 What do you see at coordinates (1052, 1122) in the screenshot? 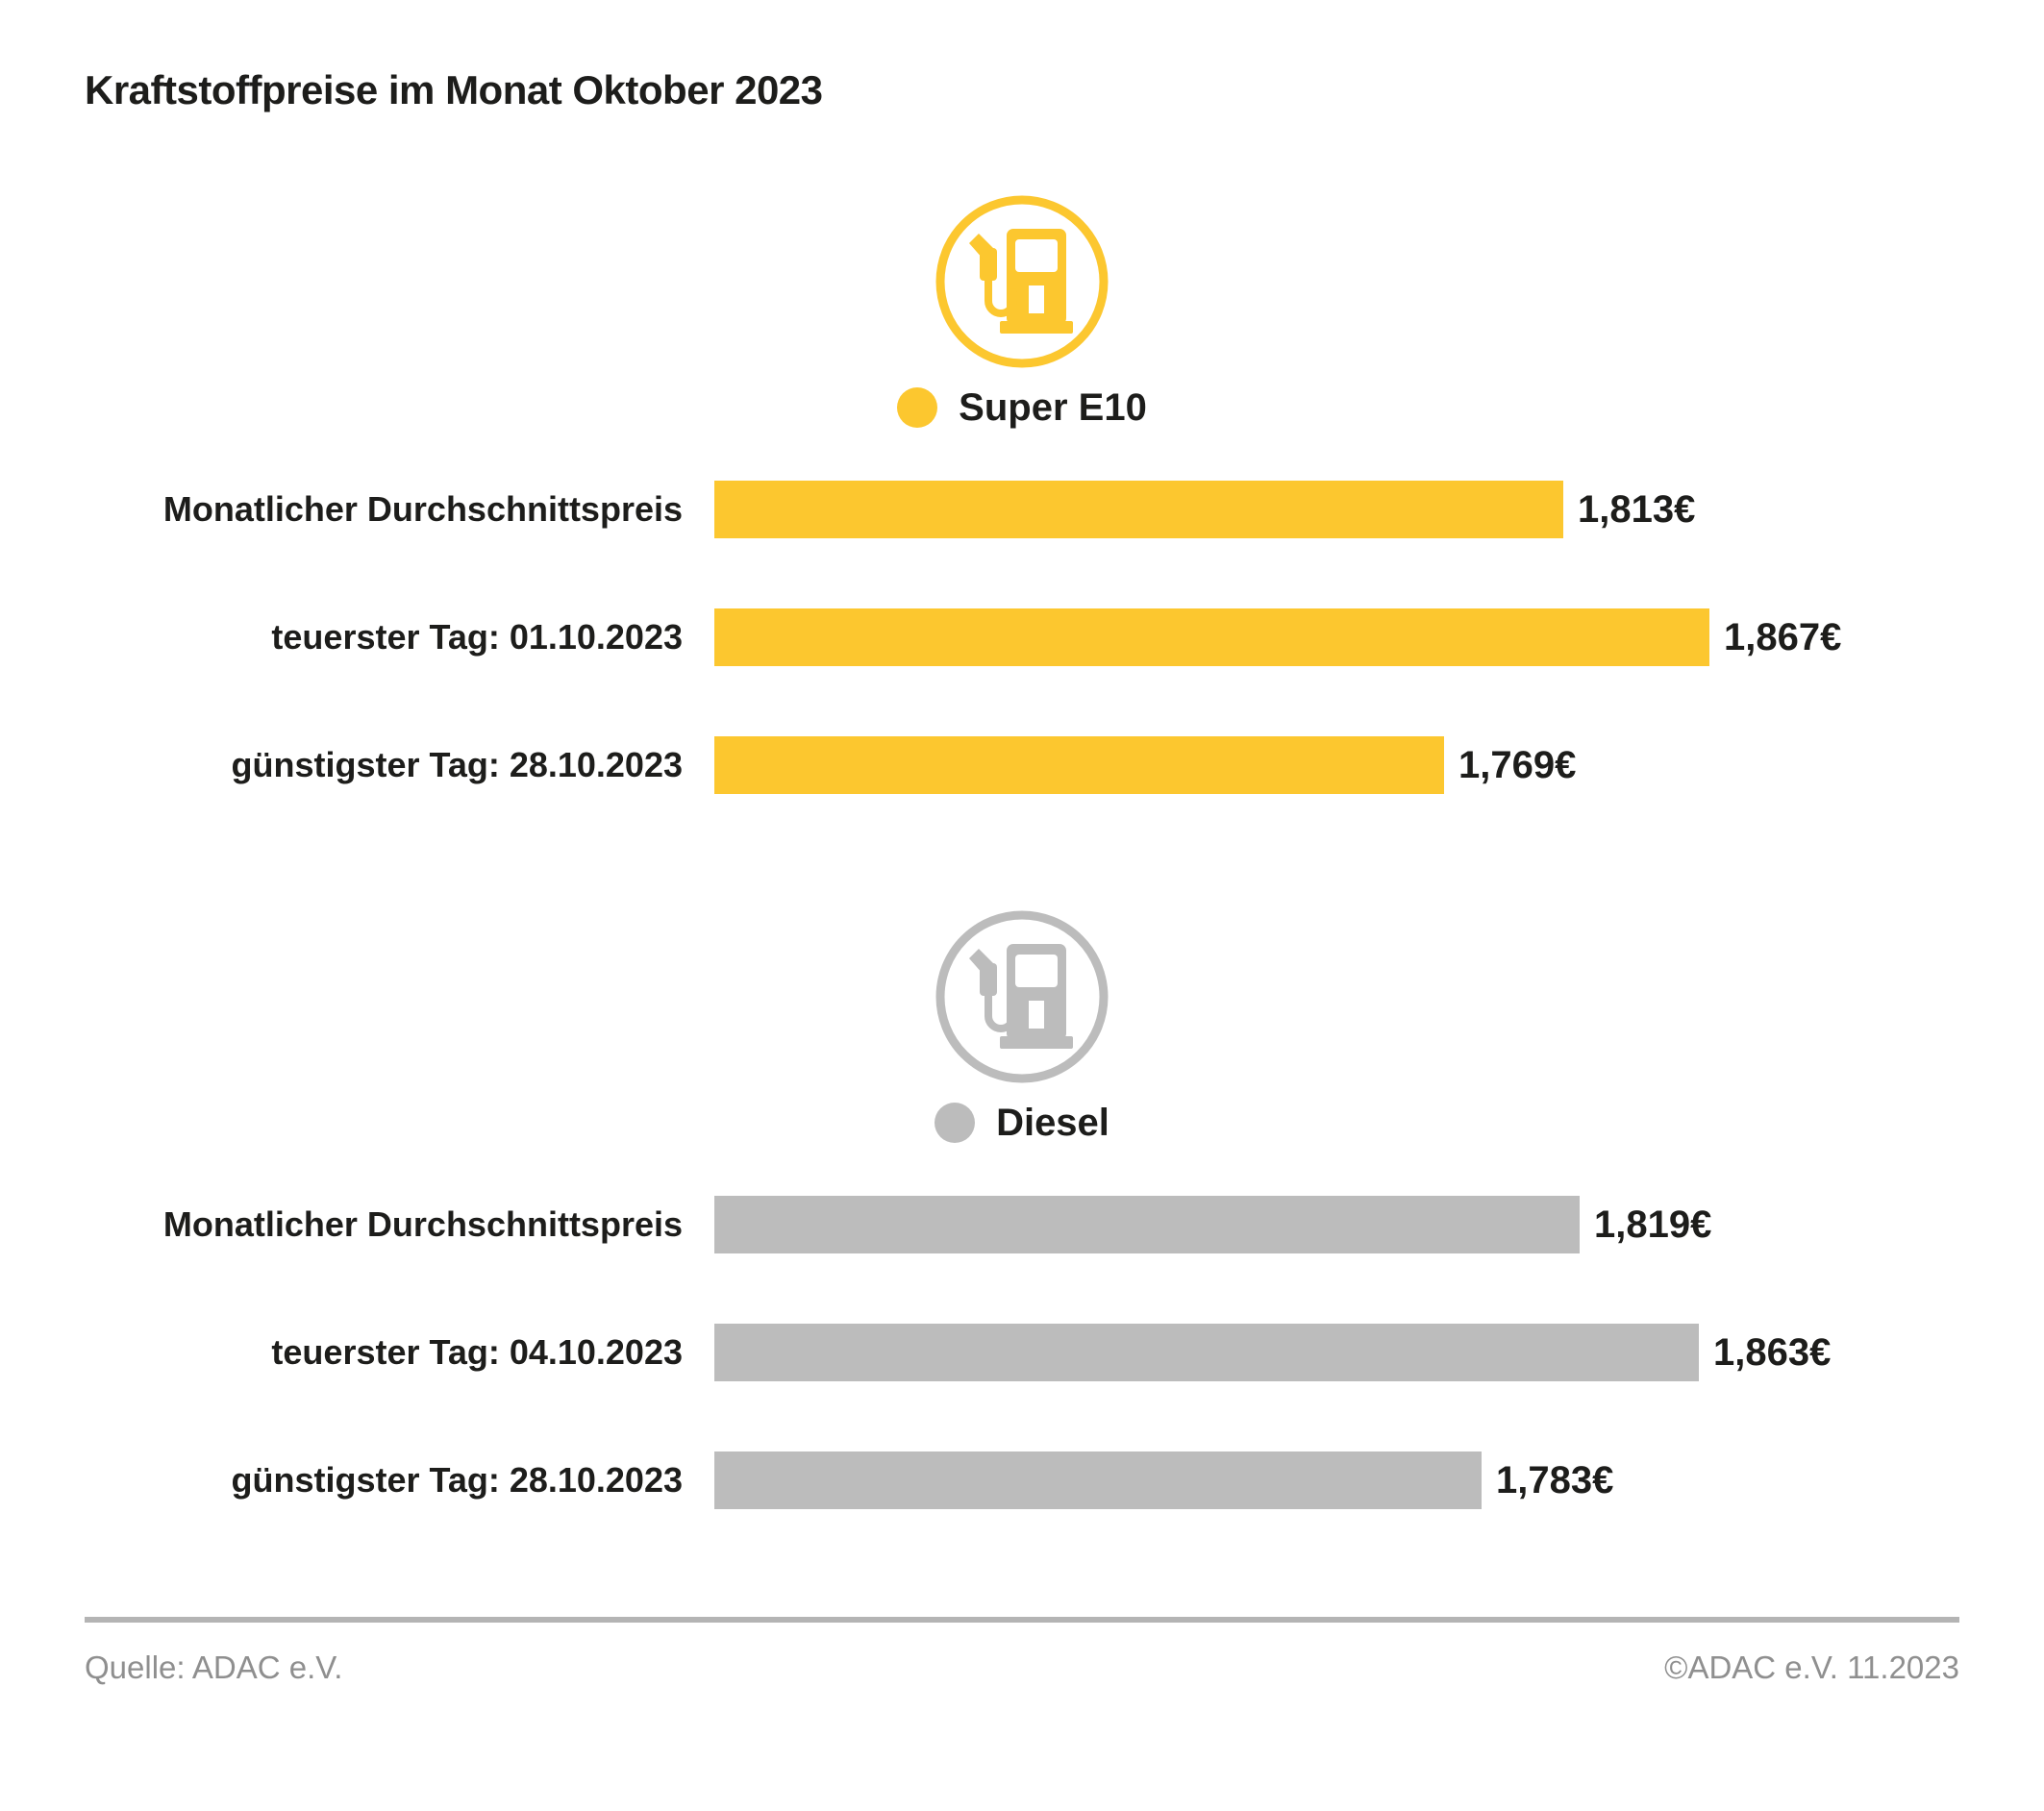
I see `legend-label: Diesel` at bounding box center [1052, 1122].